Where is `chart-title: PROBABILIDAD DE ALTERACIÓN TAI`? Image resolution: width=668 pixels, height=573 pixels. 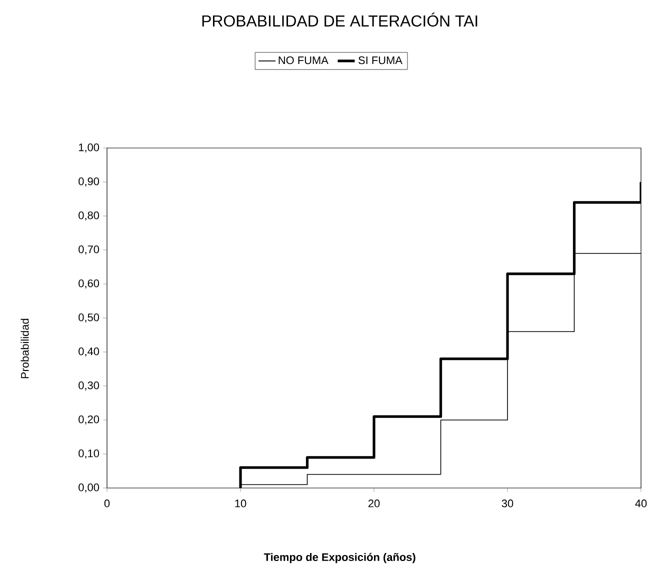 chart-title: PROBABILIDAD DE ALTERACIÓN TAI is located at coordinates (340, 19).